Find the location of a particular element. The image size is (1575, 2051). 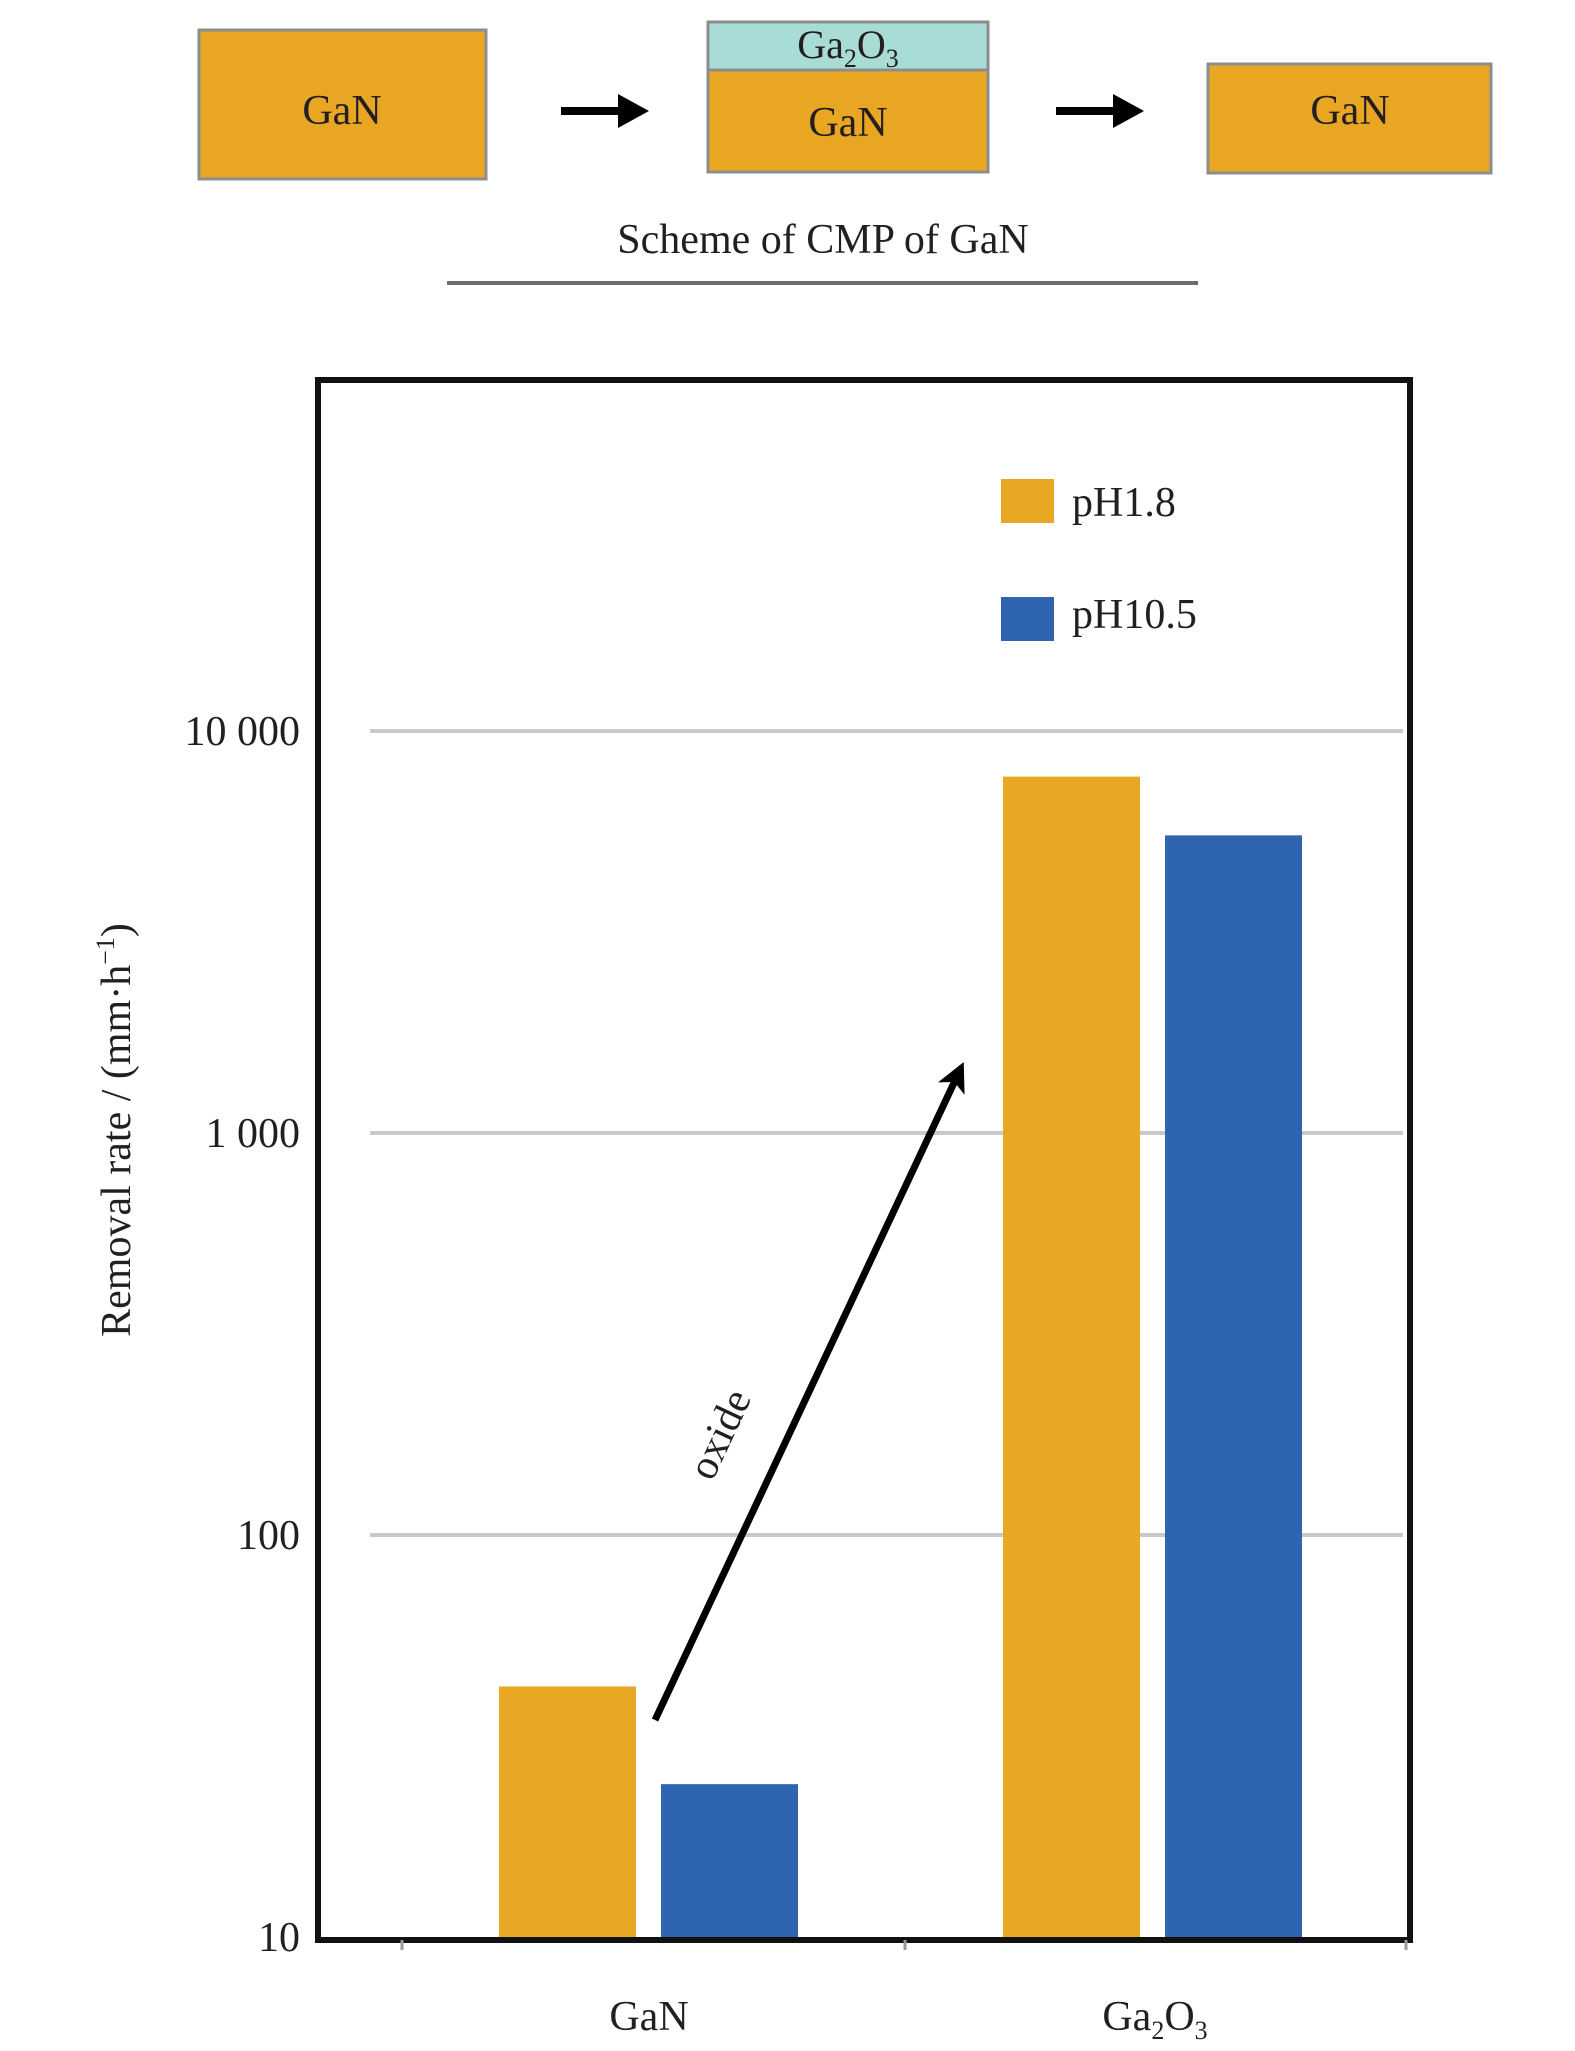

legend: pH1.8 pH10.5 is located at coordinates (1099, 560).